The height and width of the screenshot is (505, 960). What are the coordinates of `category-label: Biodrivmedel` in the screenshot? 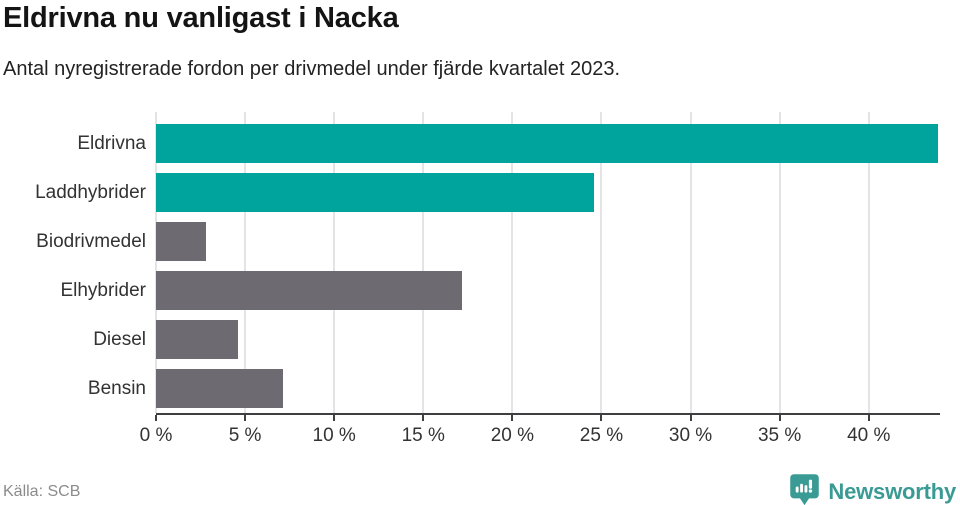 It's located at (91, 241).